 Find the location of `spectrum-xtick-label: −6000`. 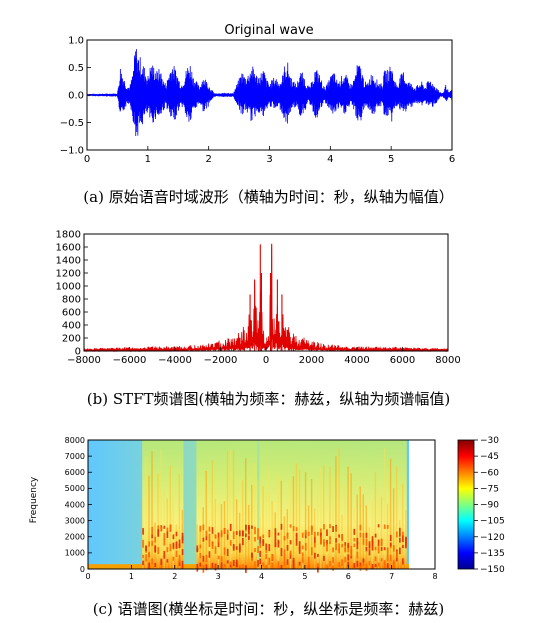

spectrum-xtick-label: −6000 is located at coordinates (130, 360).